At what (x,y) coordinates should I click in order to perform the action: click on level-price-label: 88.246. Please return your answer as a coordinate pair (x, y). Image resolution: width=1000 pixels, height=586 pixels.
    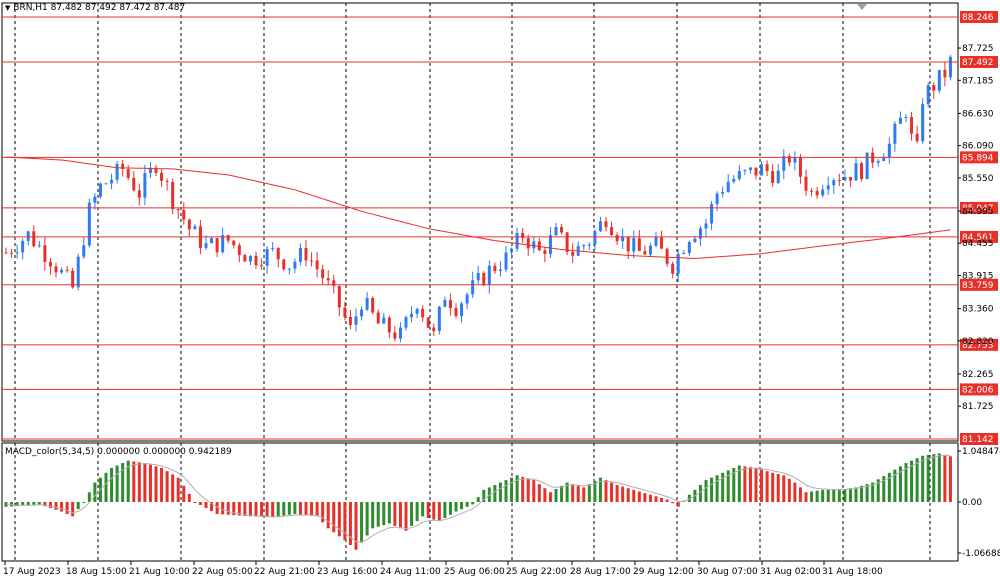
    Looking at the image, I should click on (978, 18).